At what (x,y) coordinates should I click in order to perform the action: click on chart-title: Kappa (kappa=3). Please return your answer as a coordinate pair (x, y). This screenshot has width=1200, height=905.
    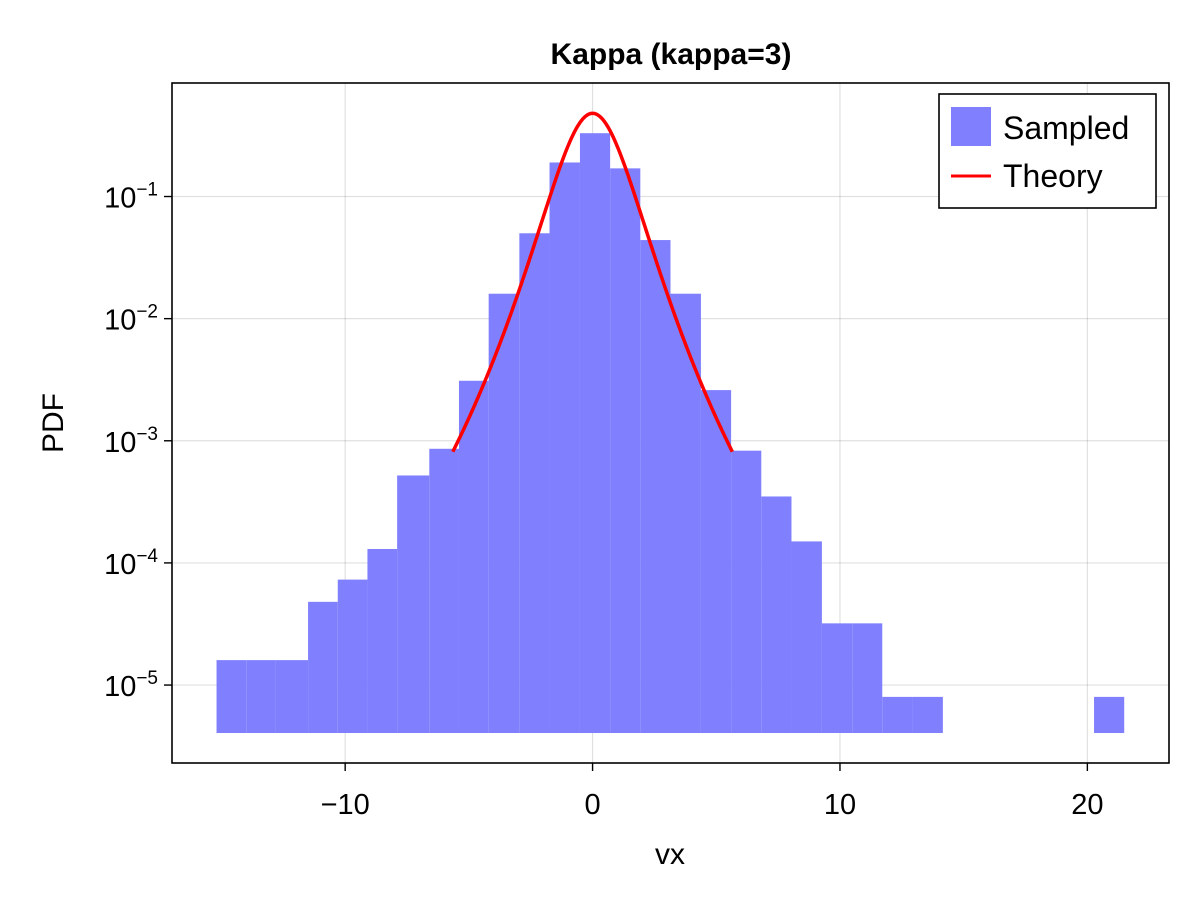
    Looking at the image, I should click on (671, 54).